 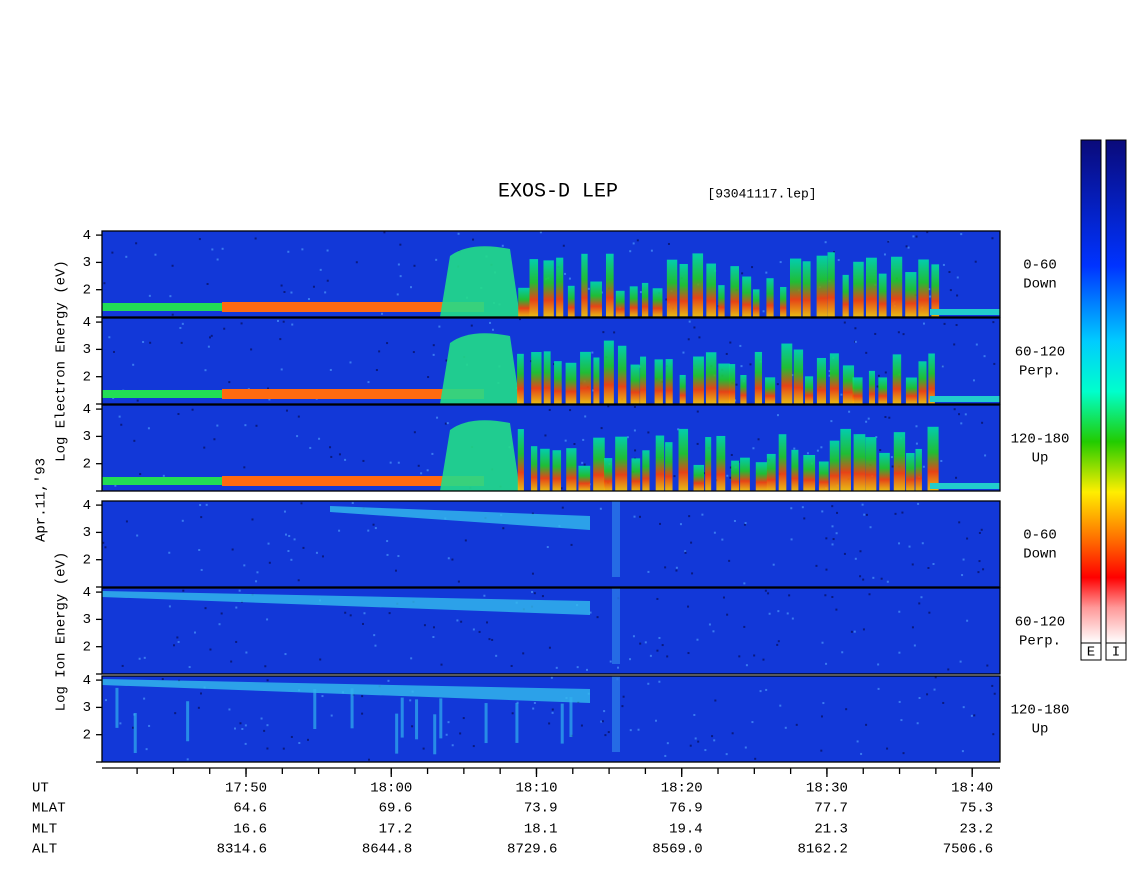 I want to click on y-axis-label: Log Ion Energy (eV), so click(x=62, y=632).